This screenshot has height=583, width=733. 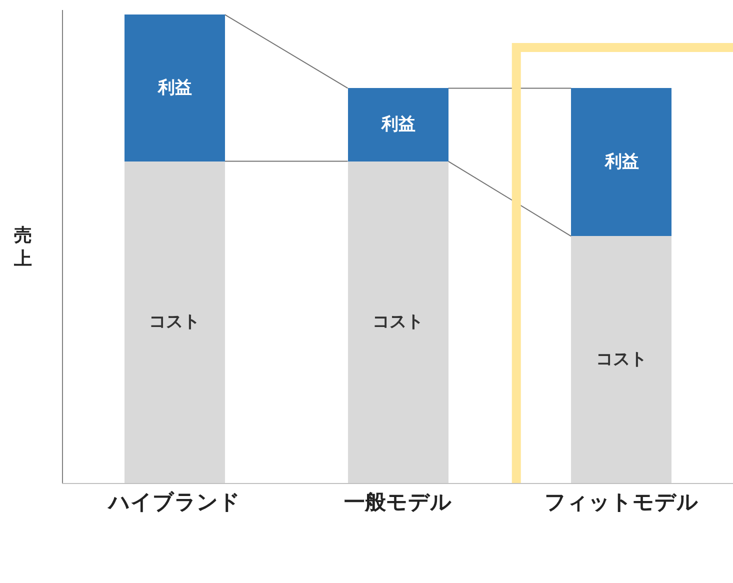 I want to click on x-tick-label: フィットモデル, so click(x=621, y=502).